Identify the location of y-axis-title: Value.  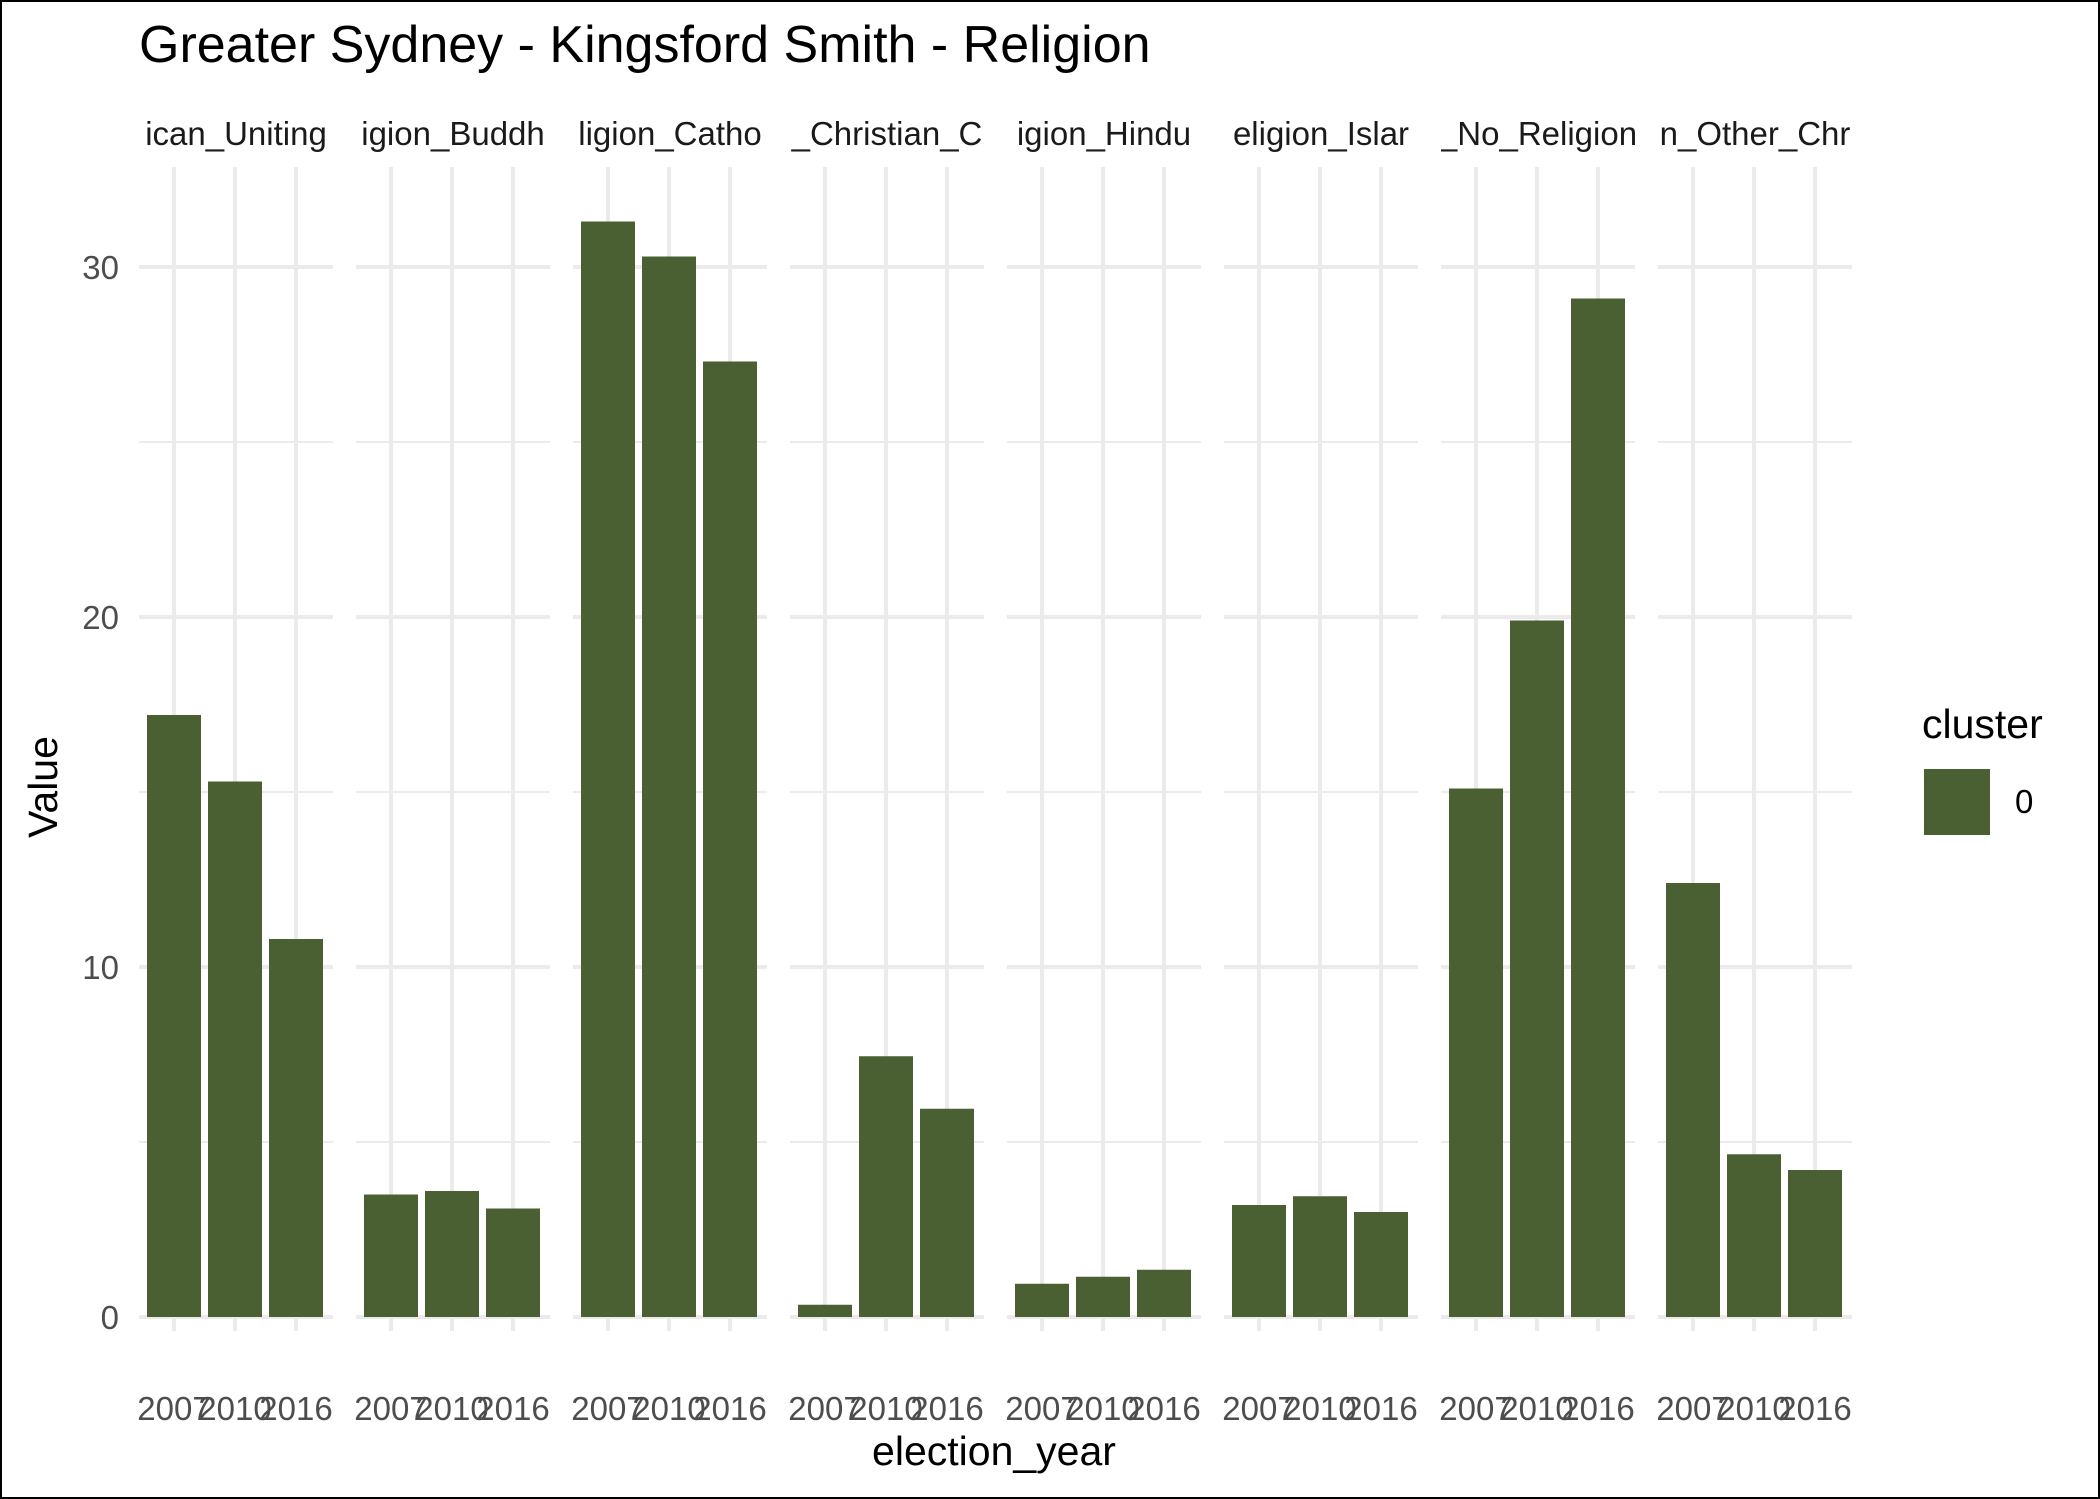
(43, 787).